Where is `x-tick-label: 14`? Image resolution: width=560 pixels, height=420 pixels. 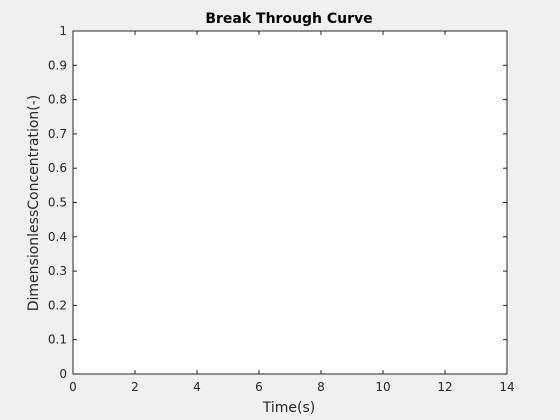
x-tick-label: 14 is located at coordinates (506, 387).